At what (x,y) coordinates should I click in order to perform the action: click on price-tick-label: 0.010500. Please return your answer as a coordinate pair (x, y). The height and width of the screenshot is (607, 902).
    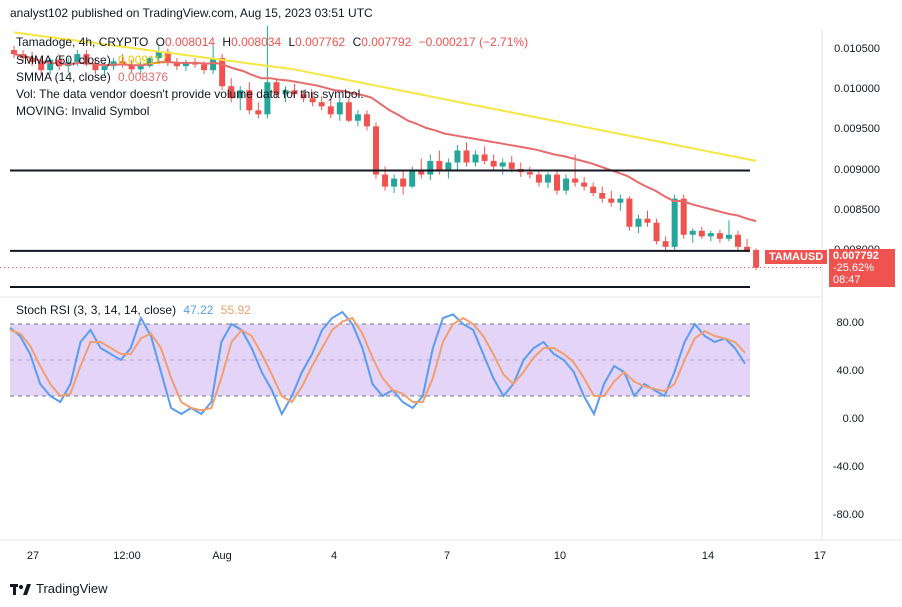
    Looking at the image, I should click on (857, 49).